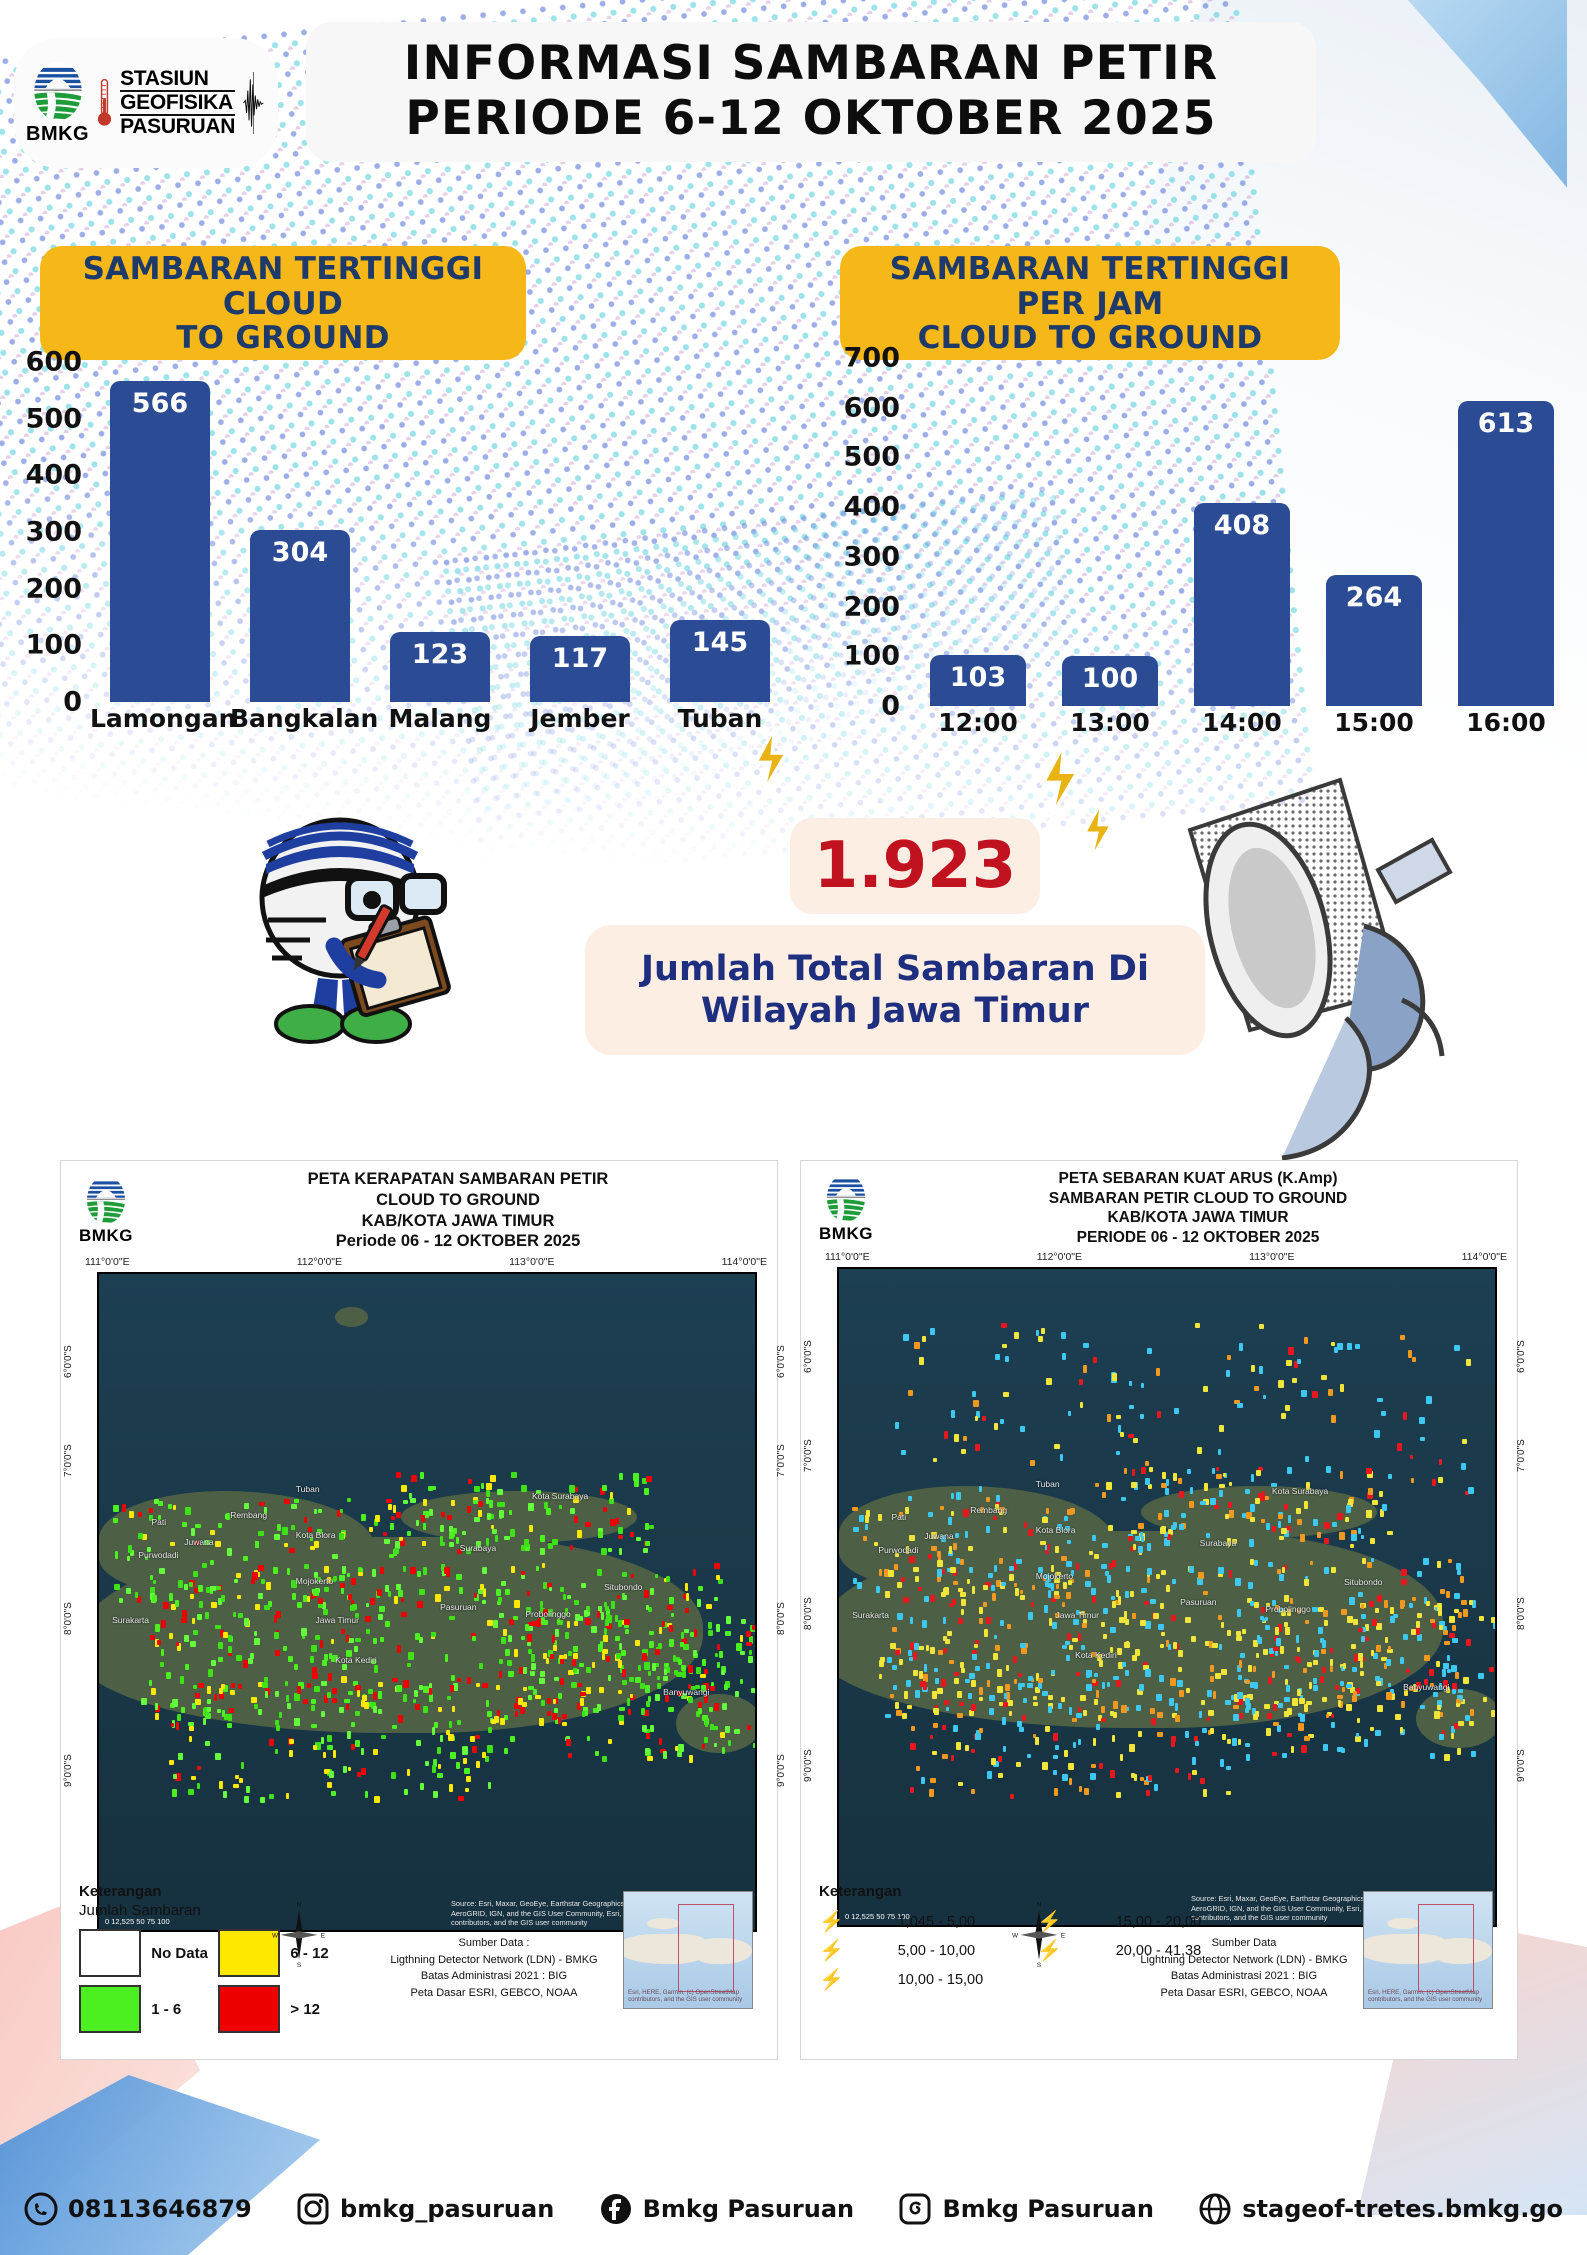 This screenshot has width=1587, height=2255. What do you see at coordinates (580, 668) in the screenshot?
I see `bar-jember: 117` at bounding box center [580, 668].